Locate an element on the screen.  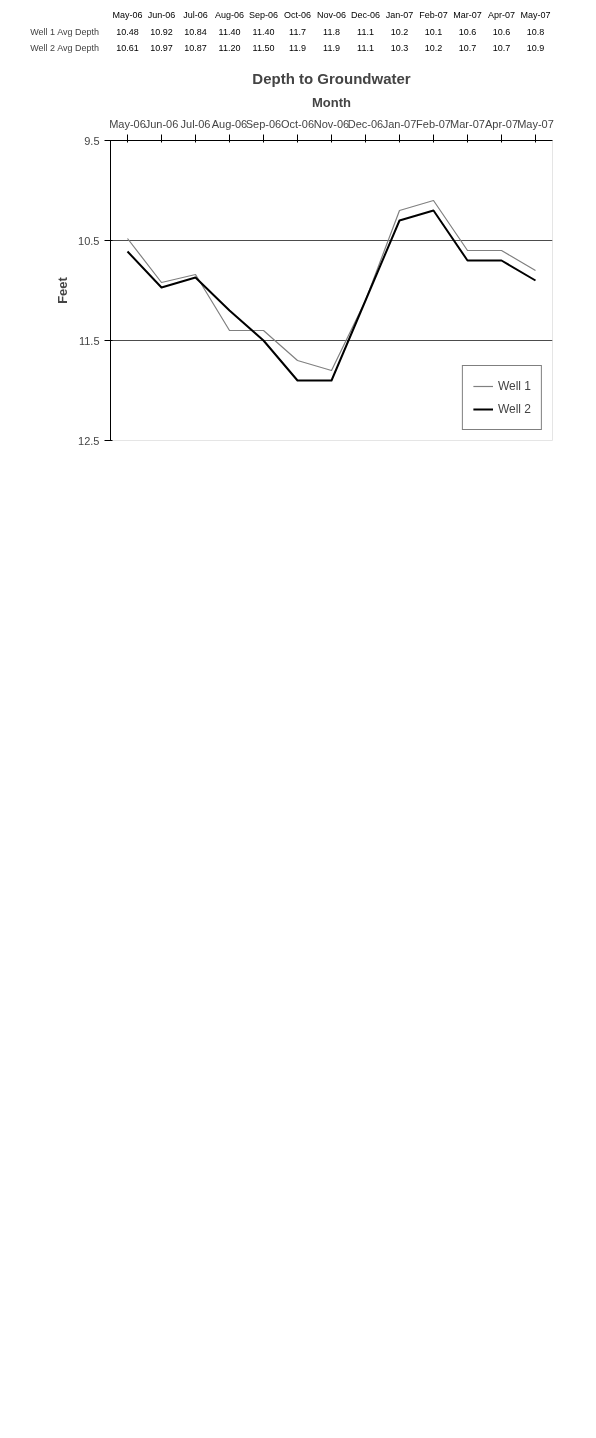
category-label: Jul-06 is located at coordinates (195, 15).